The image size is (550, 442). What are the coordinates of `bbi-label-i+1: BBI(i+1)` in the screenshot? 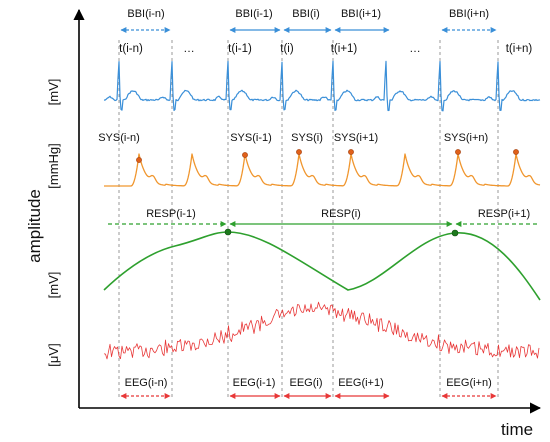 It's located at (361, 14).